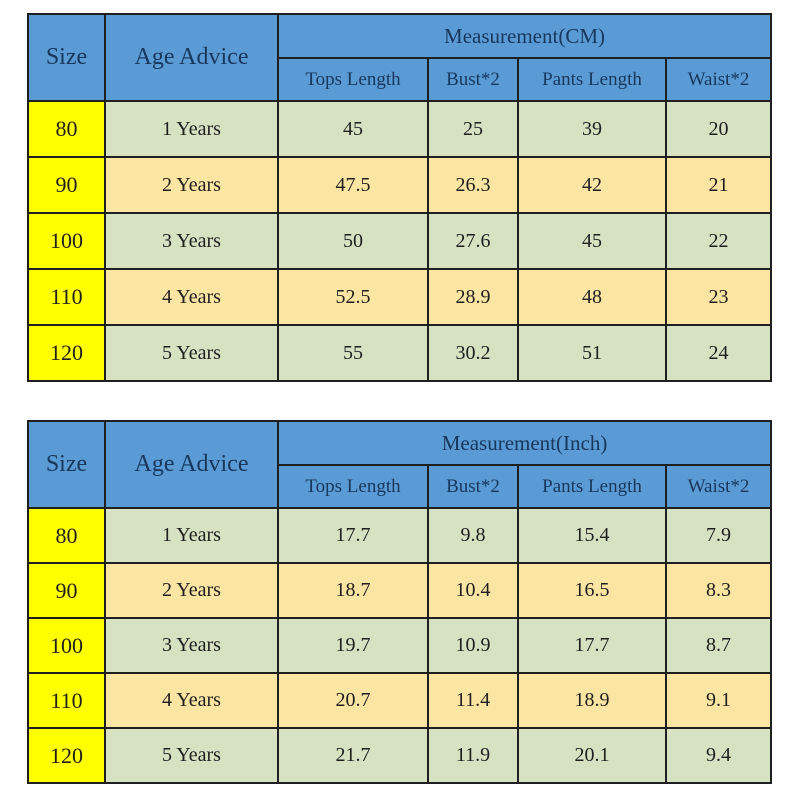 Image resolution: width=800 pixels, height=800 pixels. I want to click on table-row: 80 1 Years 17.7 9.8 15.4 7.9, so click(400, 535).